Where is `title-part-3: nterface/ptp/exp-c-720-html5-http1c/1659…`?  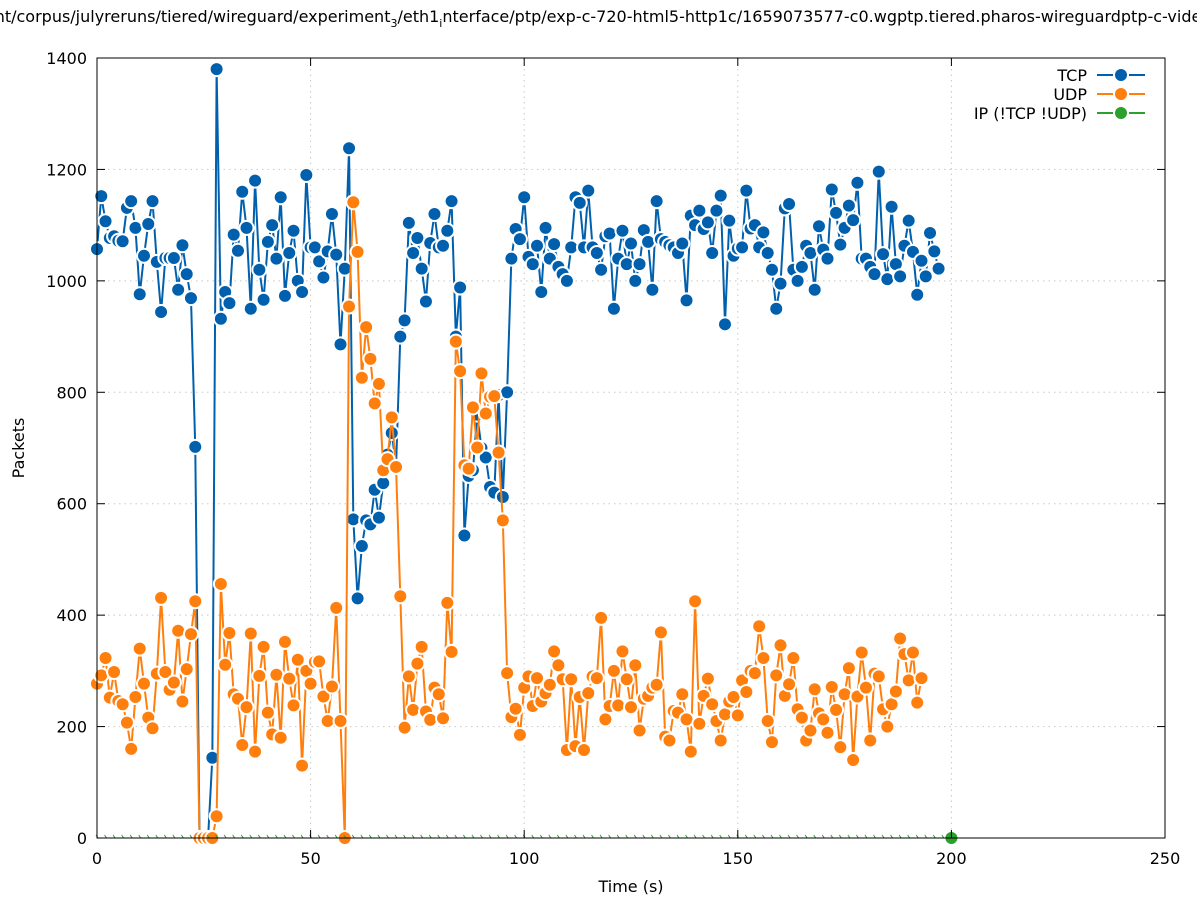 title-part-3: nterface/ptp/exp-c-720-html5-http1c/1659… is located at coordinates (819, 16).